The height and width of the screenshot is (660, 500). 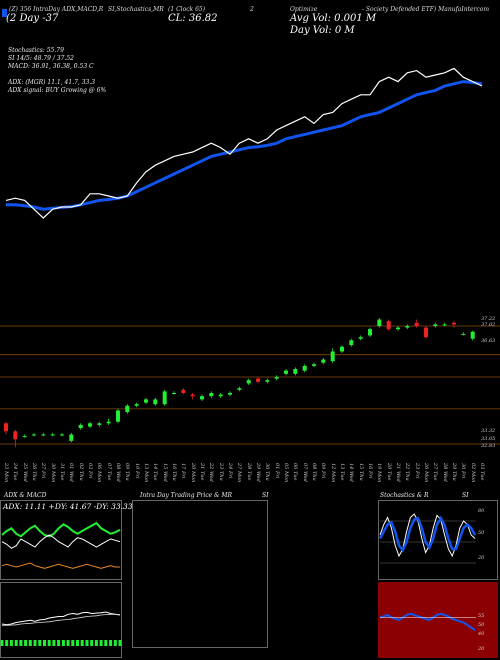 I want to click on date-tick-label: 28 Wed, so click(x=444, y=472).